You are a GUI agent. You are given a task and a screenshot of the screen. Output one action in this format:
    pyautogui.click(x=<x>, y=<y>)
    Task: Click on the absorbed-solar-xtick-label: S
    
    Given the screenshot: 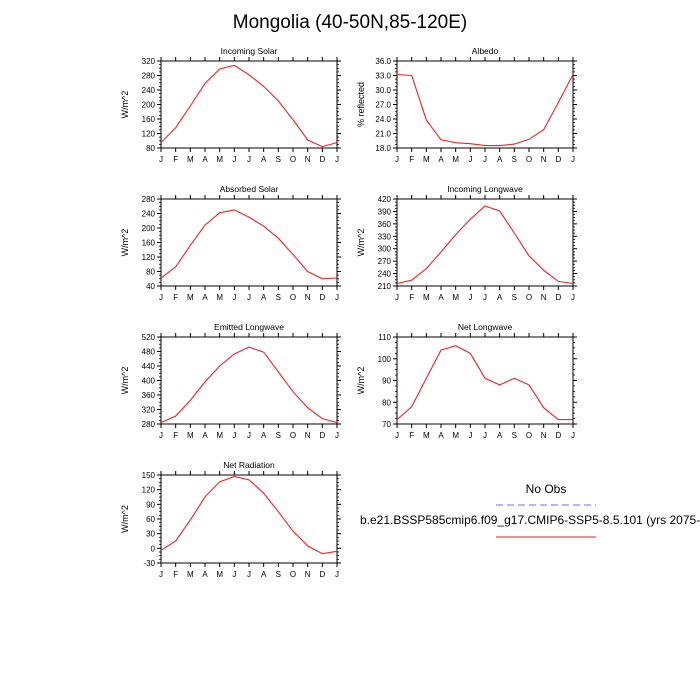 What is the action you would take?
    pyautogui.click(x=278, y=297)
    